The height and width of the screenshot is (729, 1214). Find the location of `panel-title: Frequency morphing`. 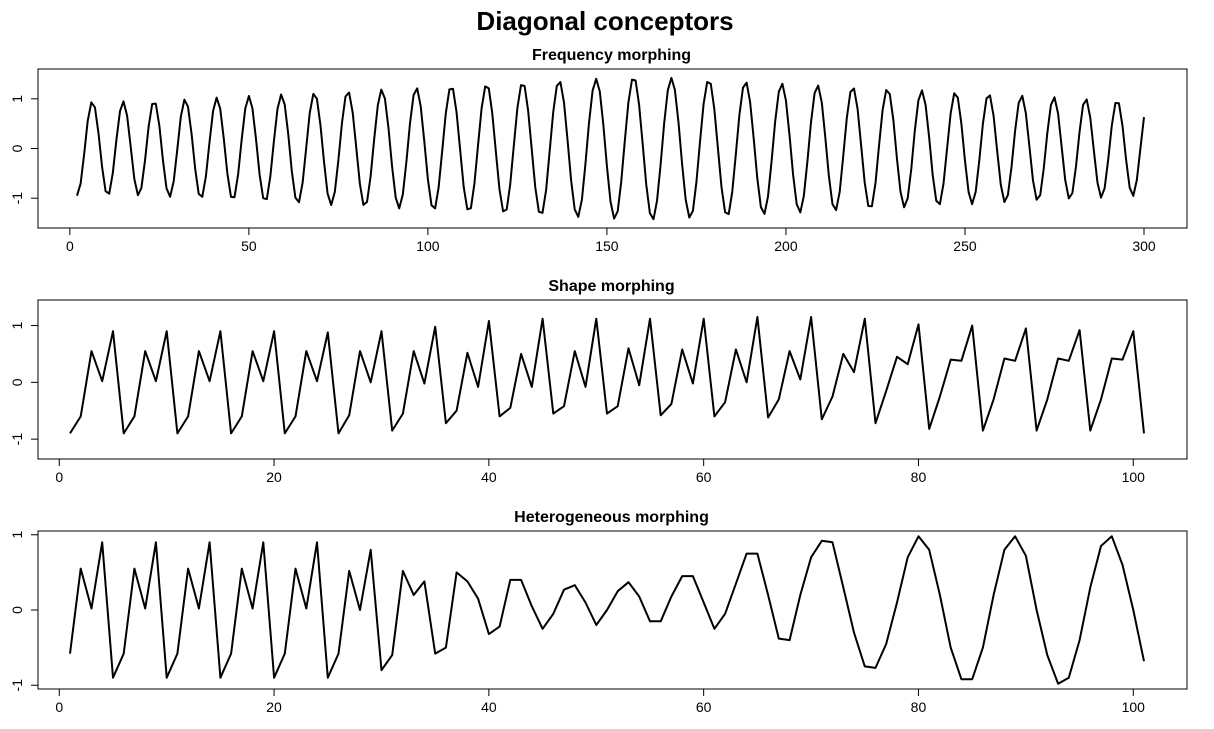

panel-title: Frequency morphing is located at coordinates (611, 55).